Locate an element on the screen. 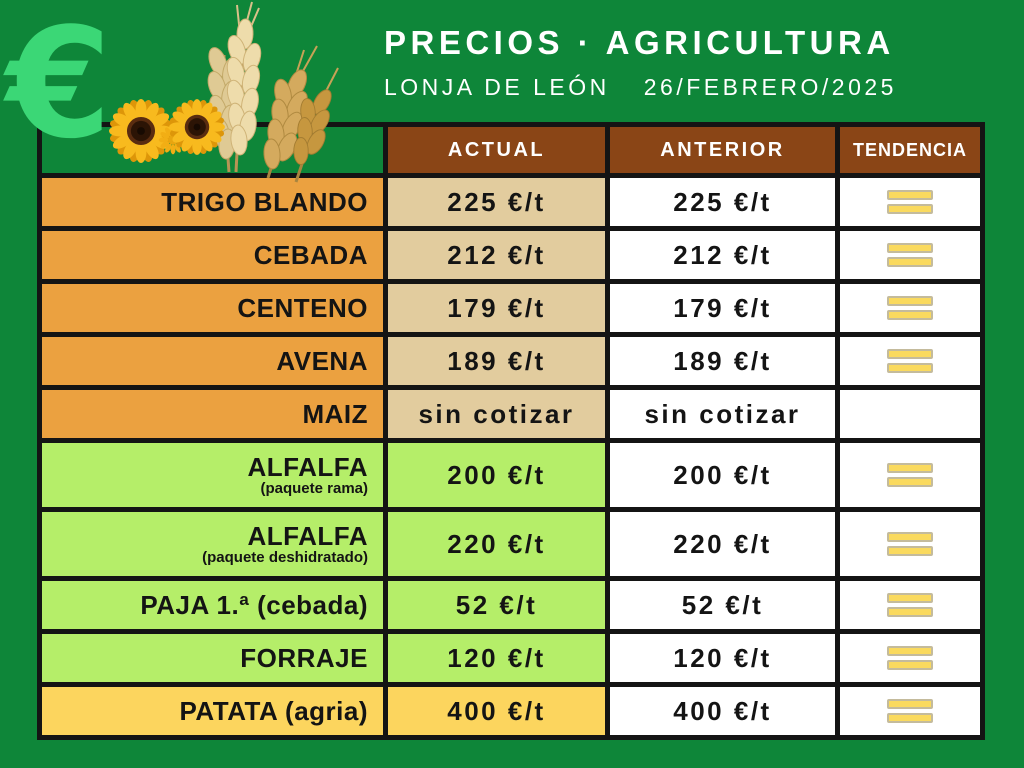  anterior-price-cell: 212 €/t is located at coordinates (722, 255).